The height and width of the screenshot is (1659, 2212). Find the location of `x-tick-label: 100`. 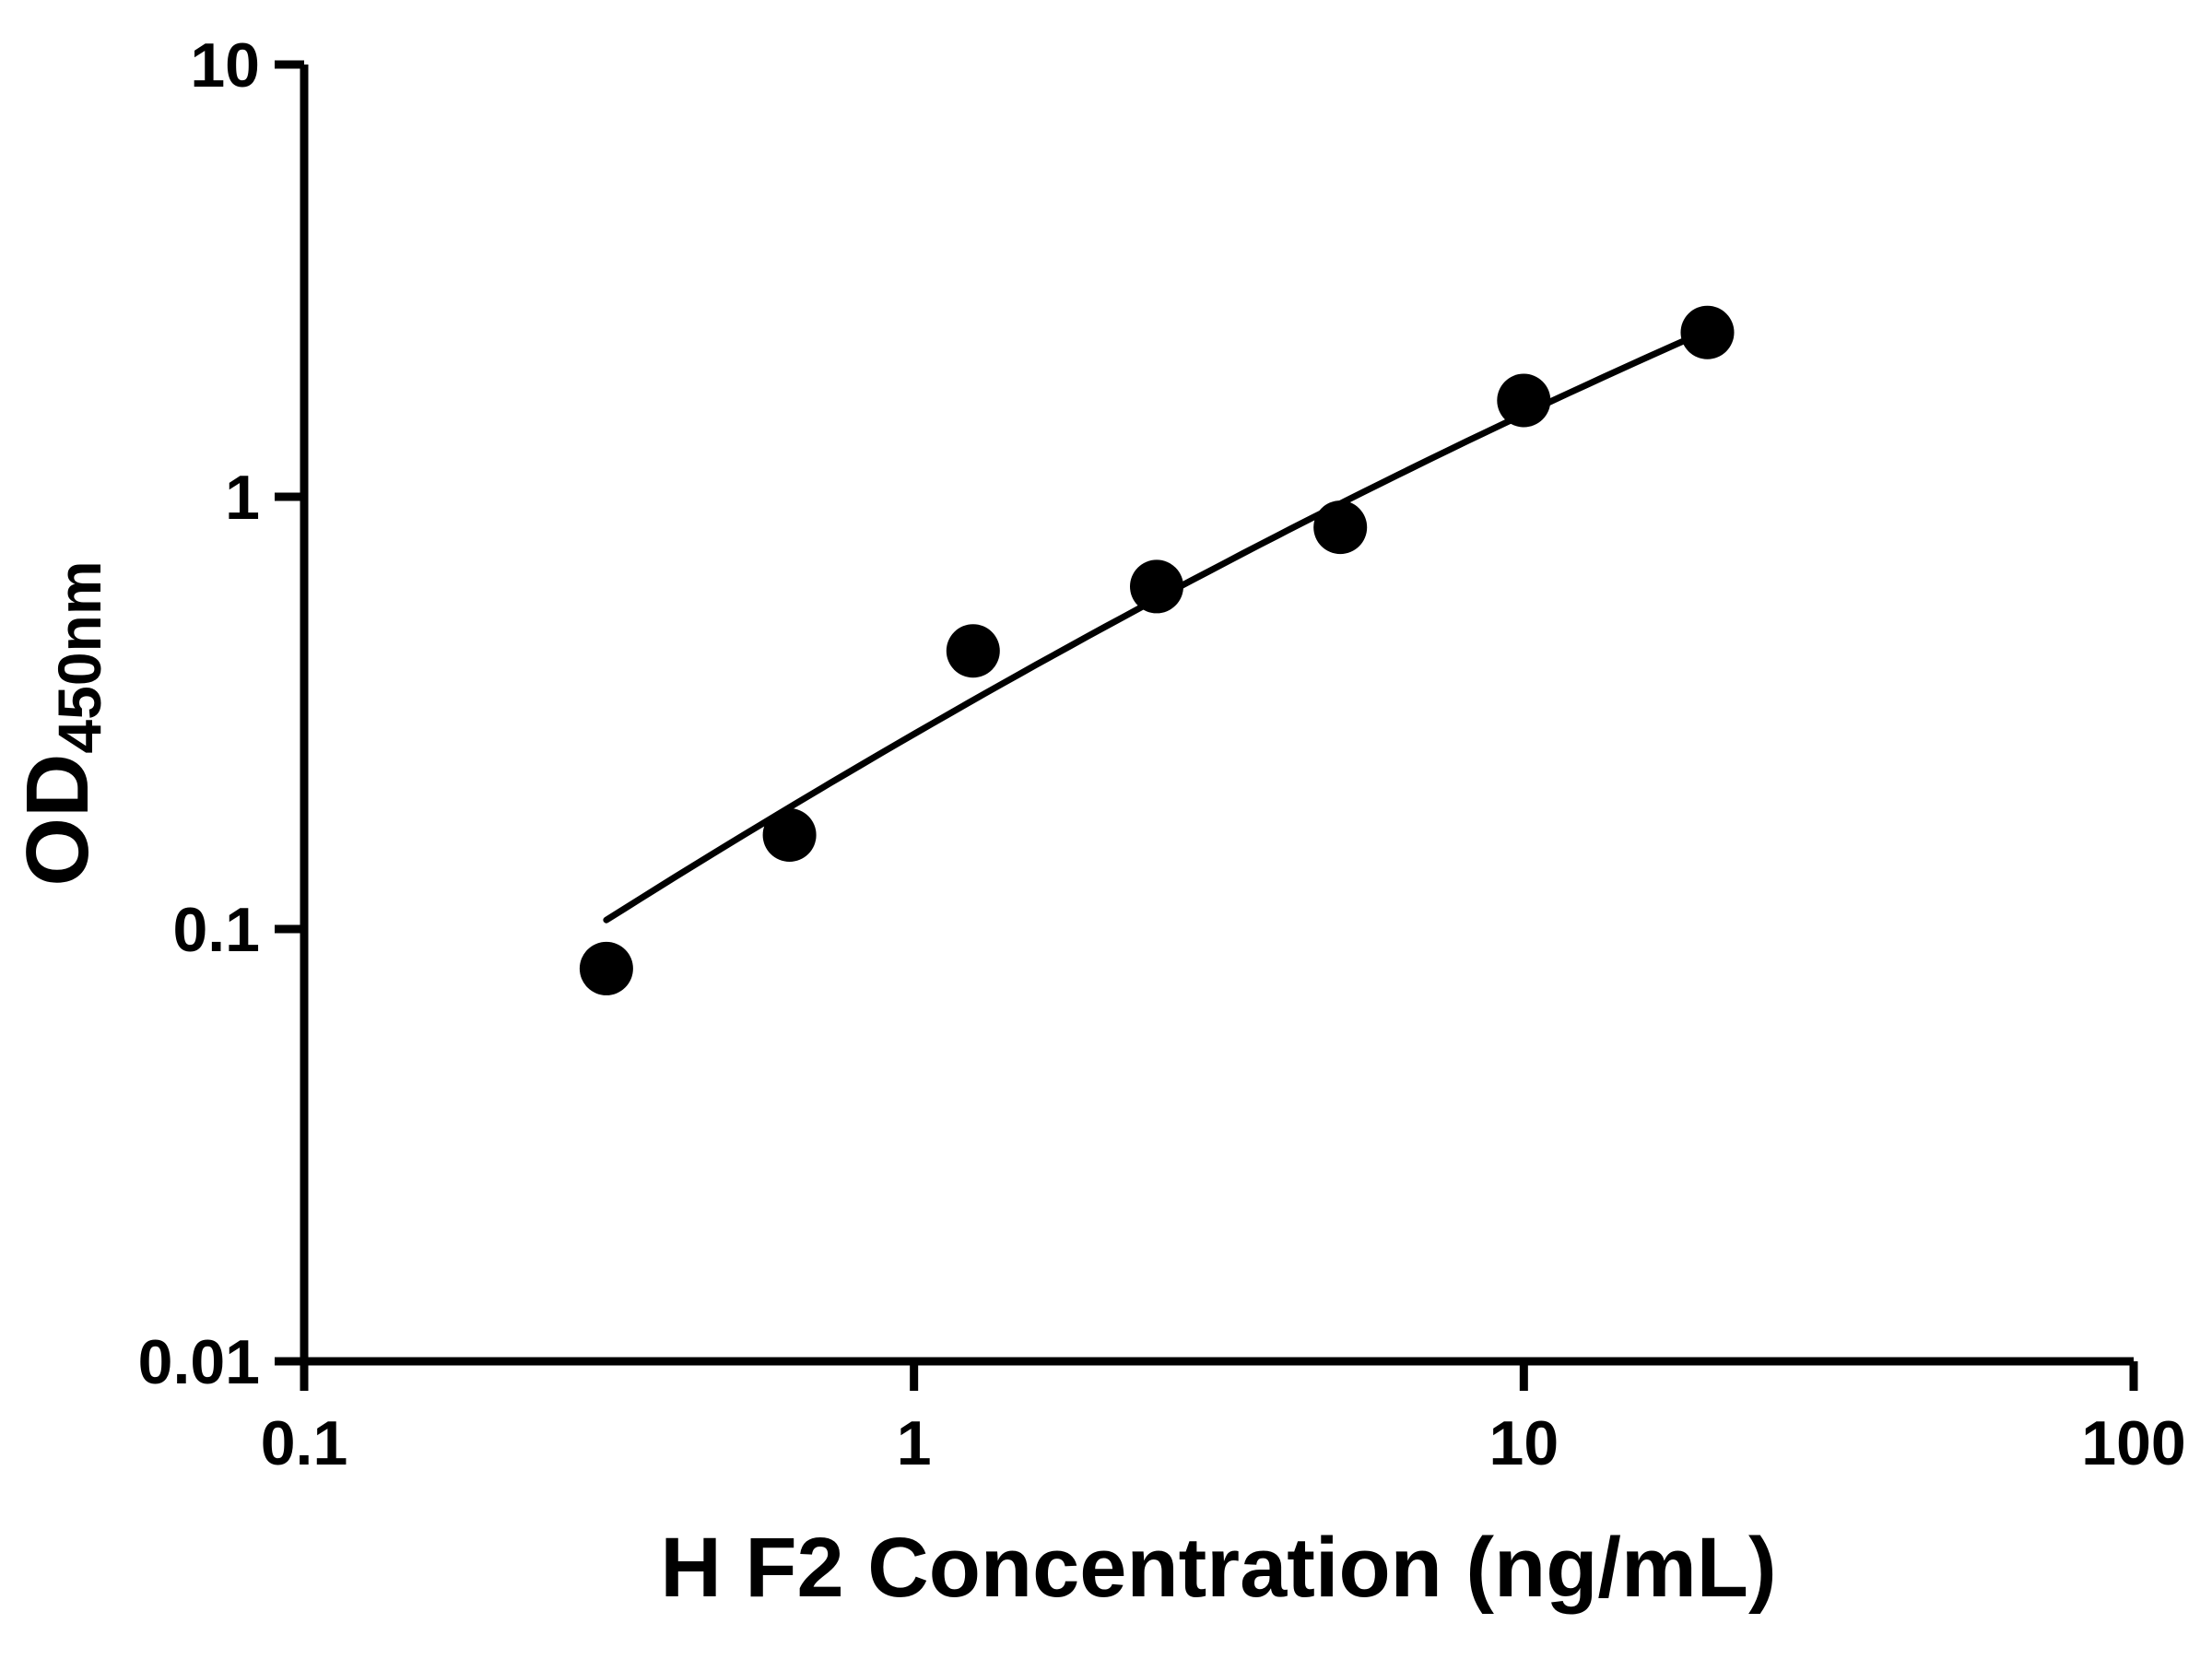

x-tick-label: 100 is located at coordinates (2133, 1443).